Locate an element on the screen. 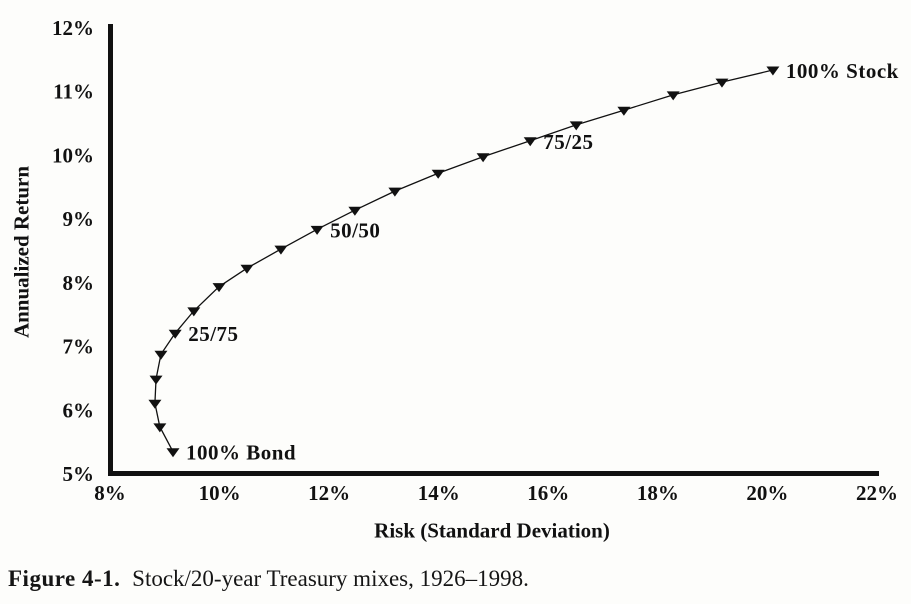 This screenshot has width=911, height=604. y-axis-title: Annualized Return is located at coordinates (21, 252).